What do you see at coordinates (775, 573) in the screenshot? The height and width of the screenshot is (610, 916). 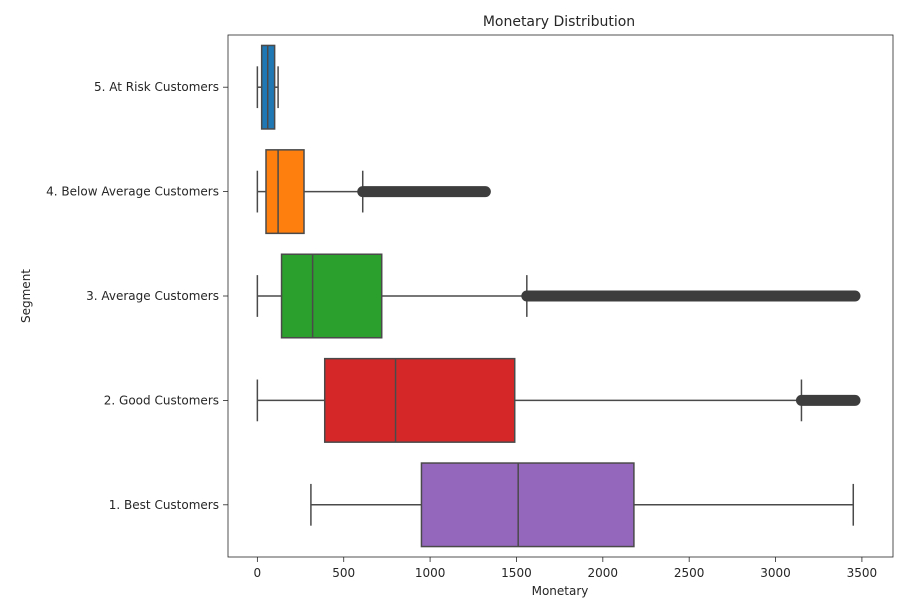 I see `x-tick-label: 3000` at bounding box center [775, 573].